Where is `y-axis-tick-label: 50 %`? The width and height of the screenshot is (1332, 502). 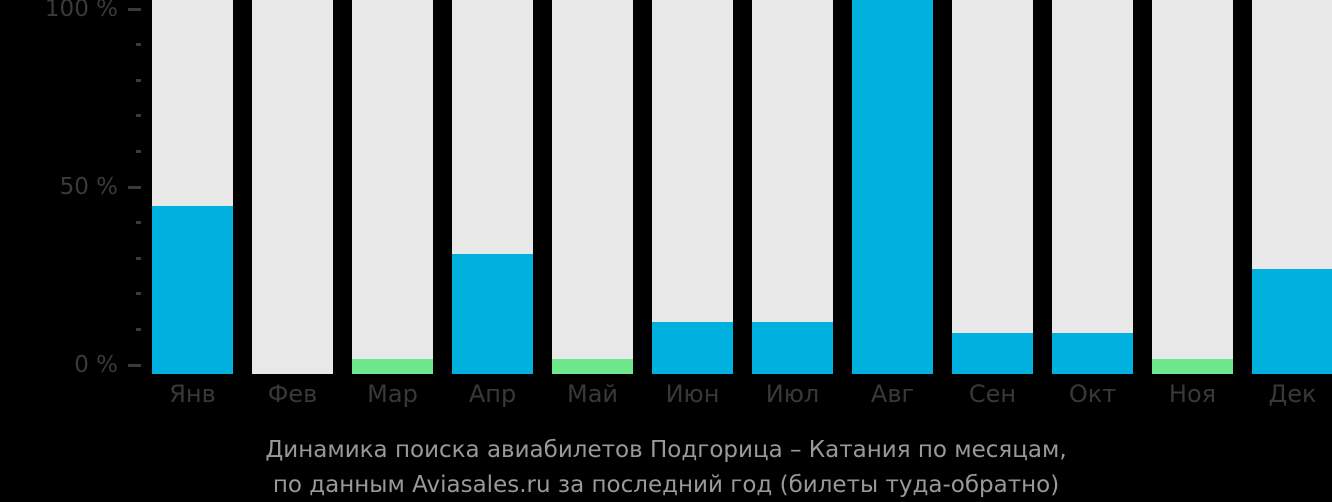 y-axis-tick-label: 50 % is located at coordinates (88, 187).